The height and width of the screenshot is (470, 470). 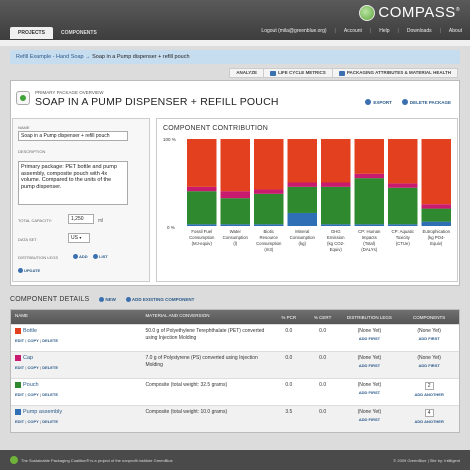 I want to click on add-leg-button: ADD, so click(x=80, y=257).